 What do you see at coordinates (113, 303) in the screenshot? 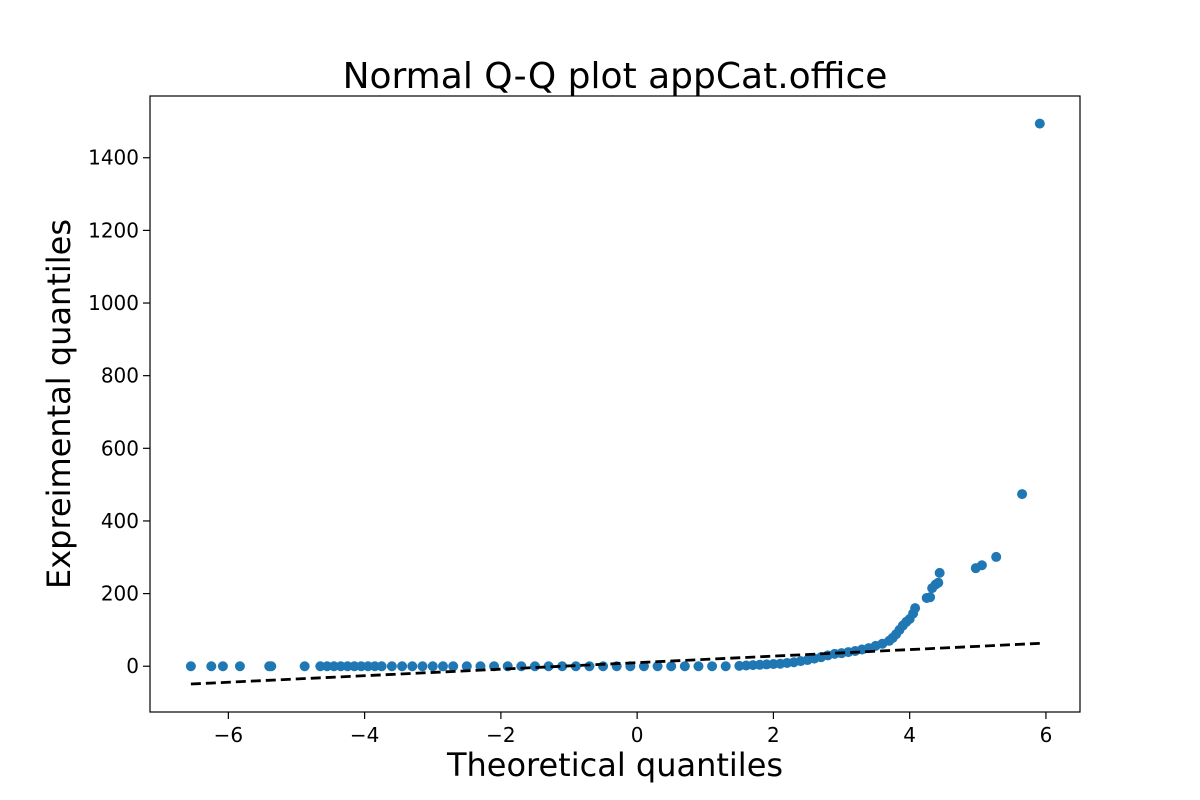
I see `y-tick-label: 1000` at bounding box center [113, 303].